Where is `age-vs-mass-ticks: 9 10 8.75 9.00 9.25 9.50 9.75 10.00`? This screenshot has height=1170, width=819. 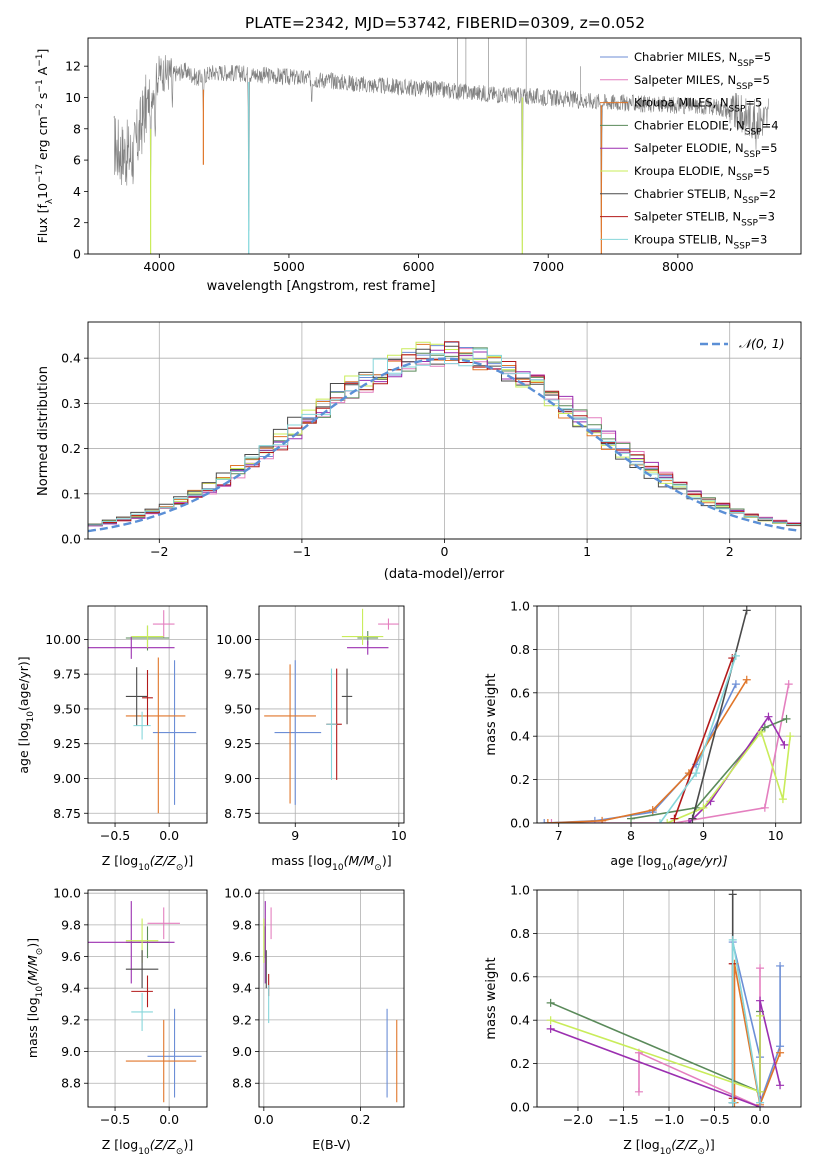 age-vs-mass-ticks: 9 10 8.75 9.00 9.25 9.50 9.75 10.00 is located at coordinates (311, 737).